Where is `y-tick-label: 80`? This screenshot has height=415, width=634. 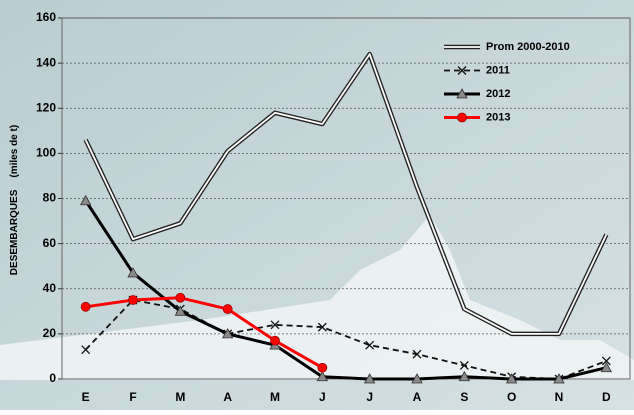
y-tick-label: 80 is located at coordinates (50, 198).